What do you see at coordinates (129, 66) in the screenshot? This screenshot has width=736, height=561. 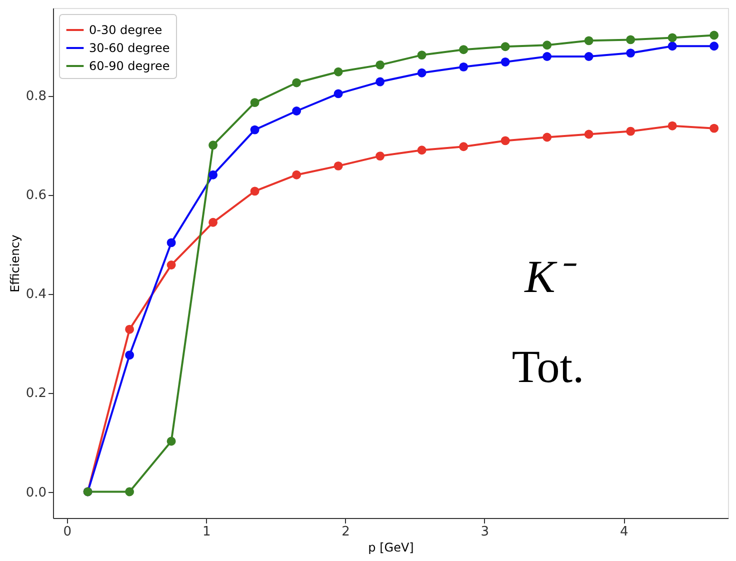 I see `legend-label: 60-90 degree` at bounding box center [129, 66].